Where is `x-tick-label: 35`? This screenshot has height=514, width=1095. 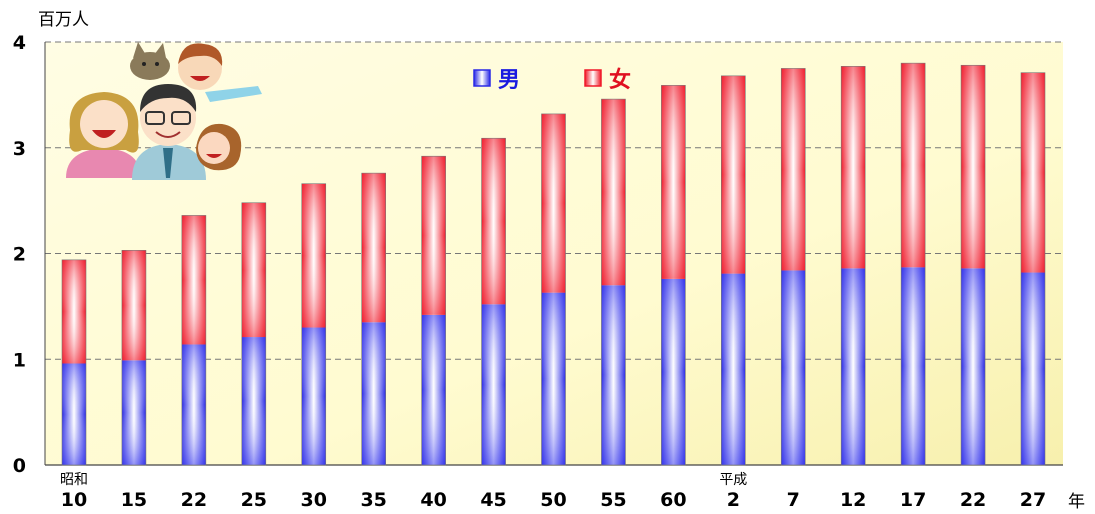
x-tick-label: 35 is located at coordinates (373, 500).